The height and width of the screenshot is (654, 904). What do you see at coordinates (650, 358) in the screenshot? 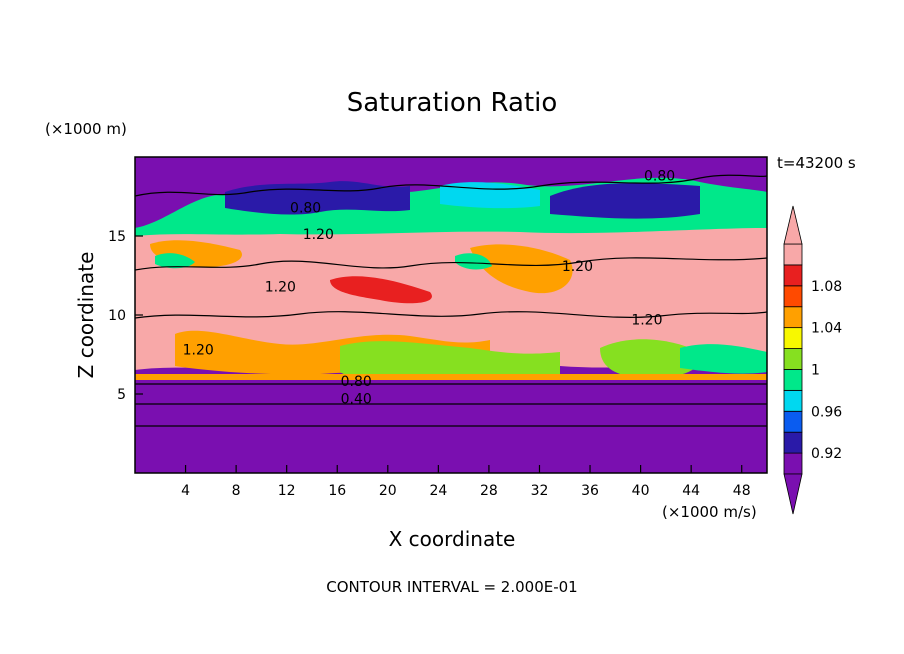
I see `layer-right-green-blob` at bounding box center [650, 358].